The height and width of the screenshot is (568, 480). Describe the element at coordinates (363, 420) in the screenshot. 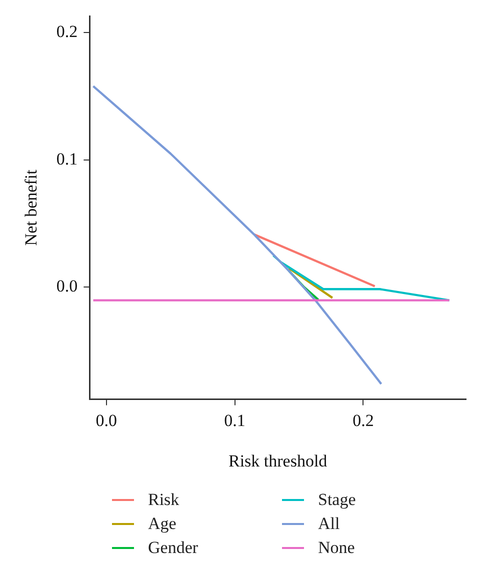

I see `x-tick-label: 0.2` at that location.